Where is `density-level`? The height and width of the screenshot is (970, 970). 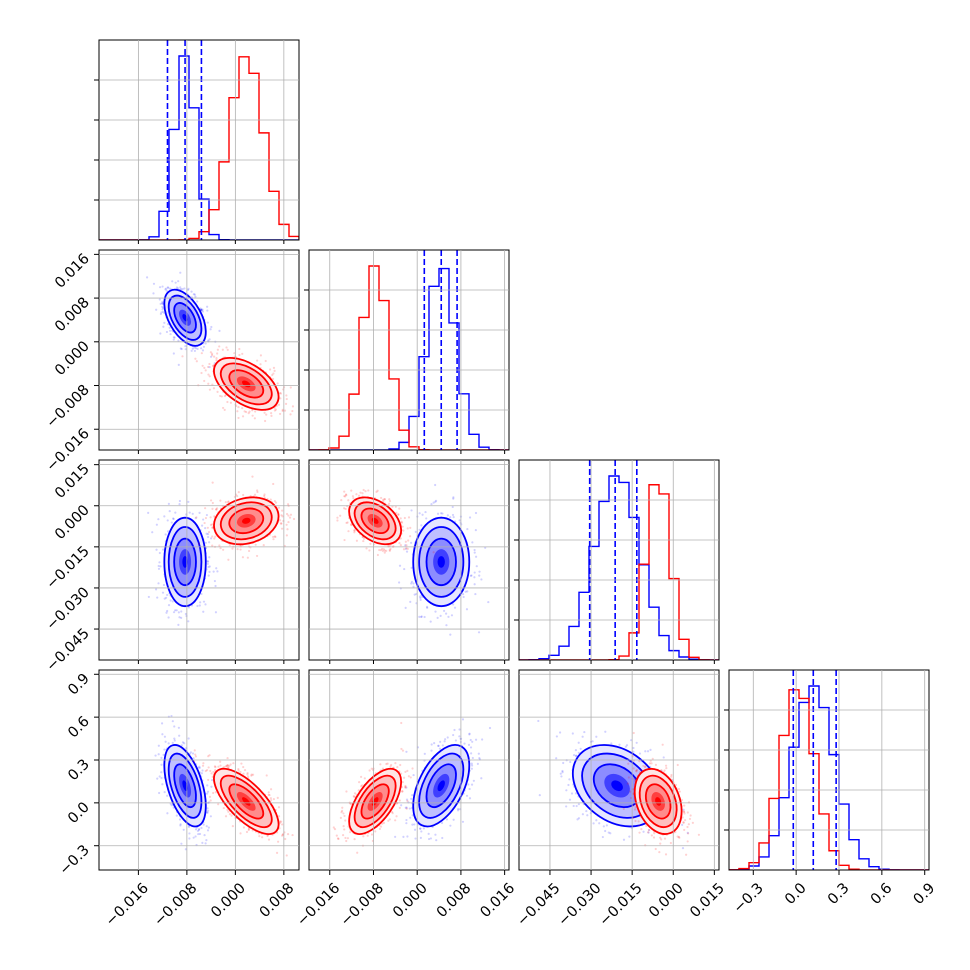 density-level is located at coordinates (441, 562).